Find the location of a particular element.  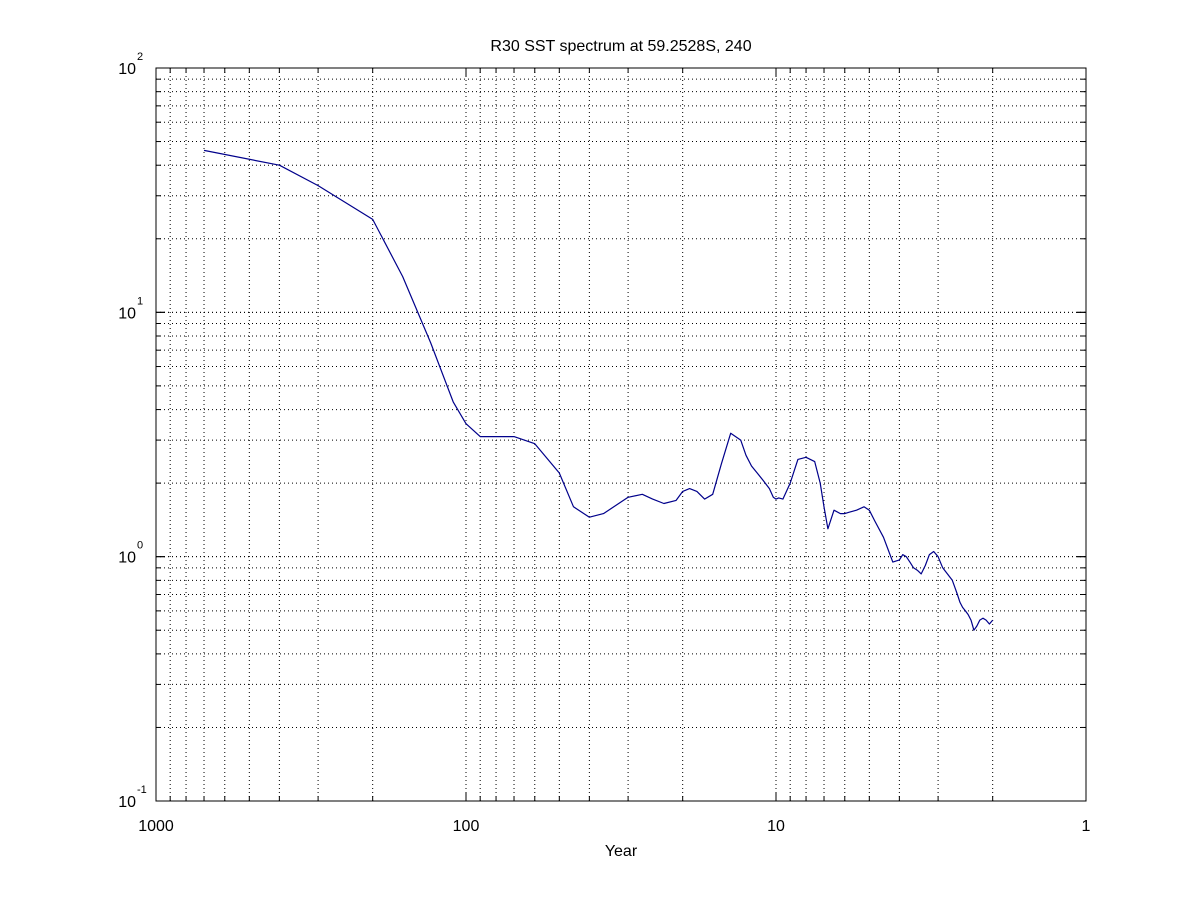

x-tick-labels: 1000 100 10 1 is located at coordinates (614, 826).